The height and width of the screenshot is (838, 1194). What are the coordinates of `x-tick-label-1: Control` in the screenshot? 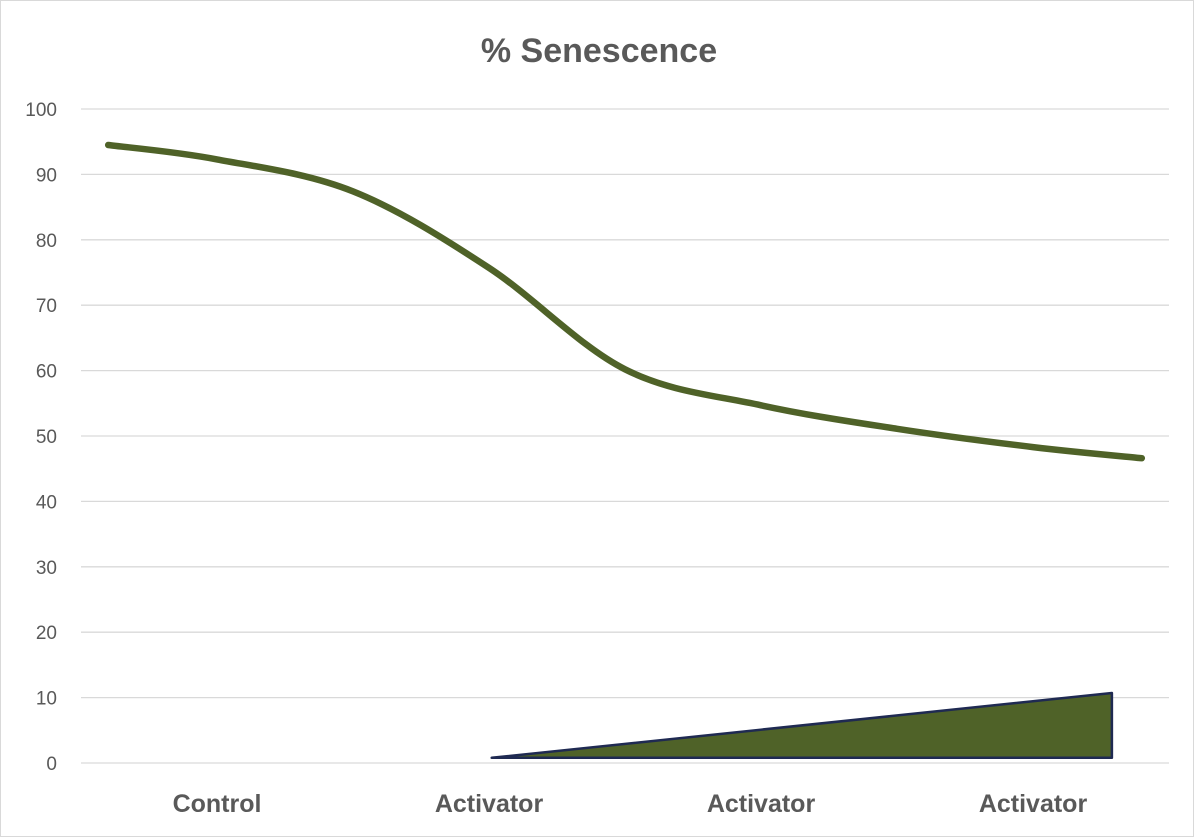 It's located at (217, 804).